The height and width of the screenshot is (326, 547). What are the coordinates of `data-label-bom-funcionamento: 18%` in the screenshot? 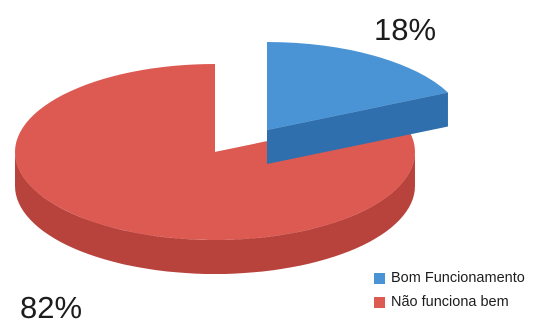 It's located at (405, 29).